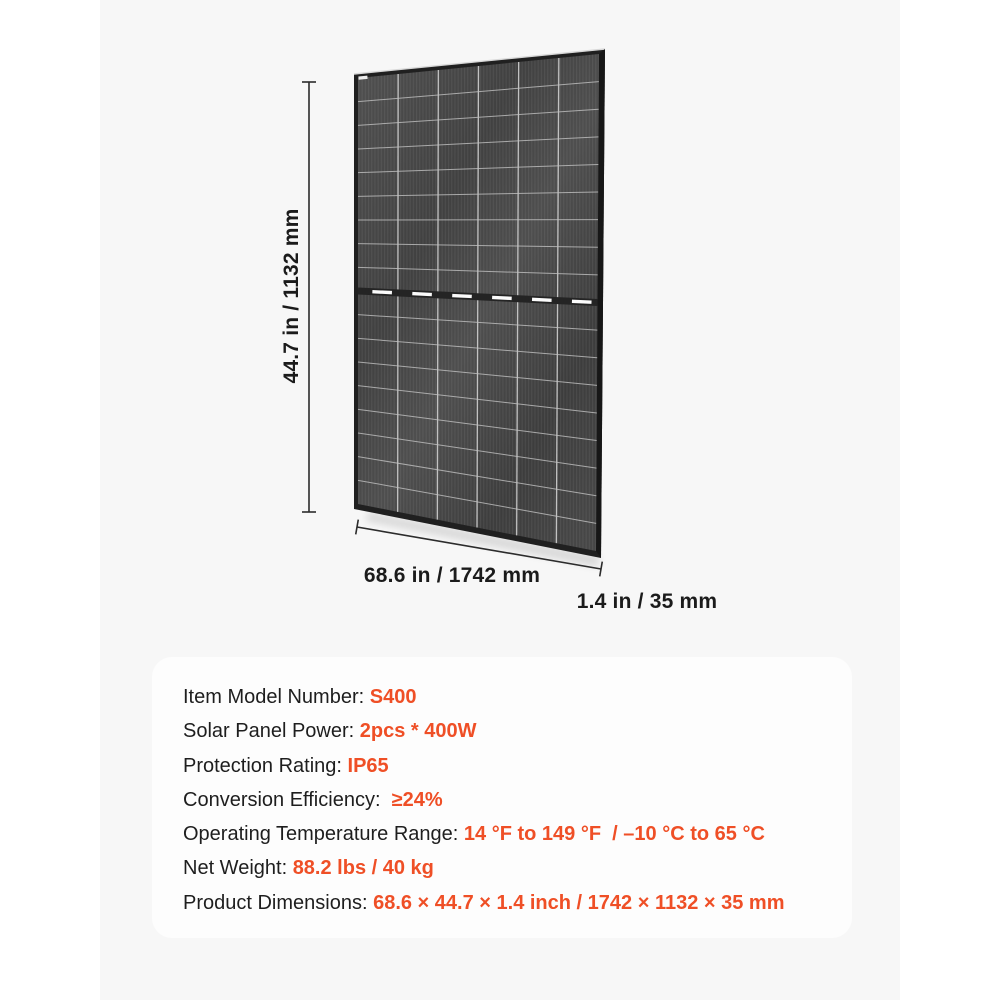 The width and height of the screenshot is (1000, 1000). Describe the element at coordinates (647, 601) in the screenshot. I see `depth-dimension-label: 1.4 in / 35 mm` at that location.